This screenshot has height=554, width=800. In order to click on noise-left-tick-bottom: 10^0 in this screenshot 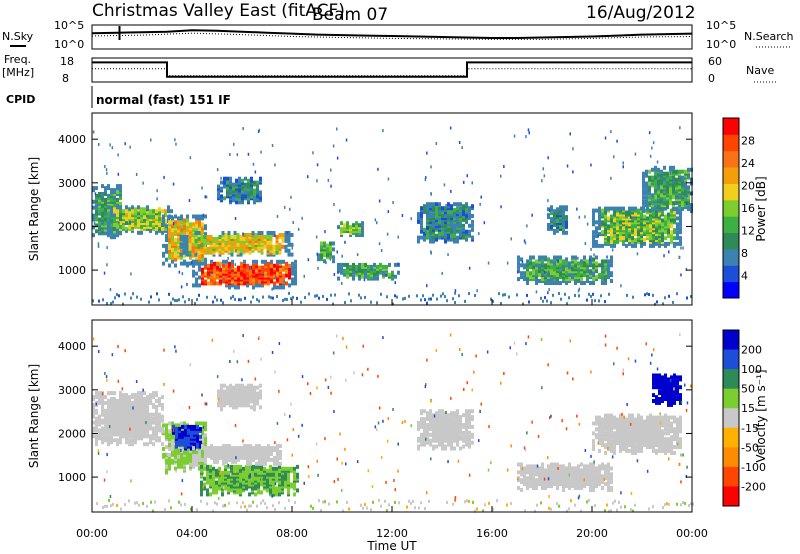, I will do `click(69, 44)`.